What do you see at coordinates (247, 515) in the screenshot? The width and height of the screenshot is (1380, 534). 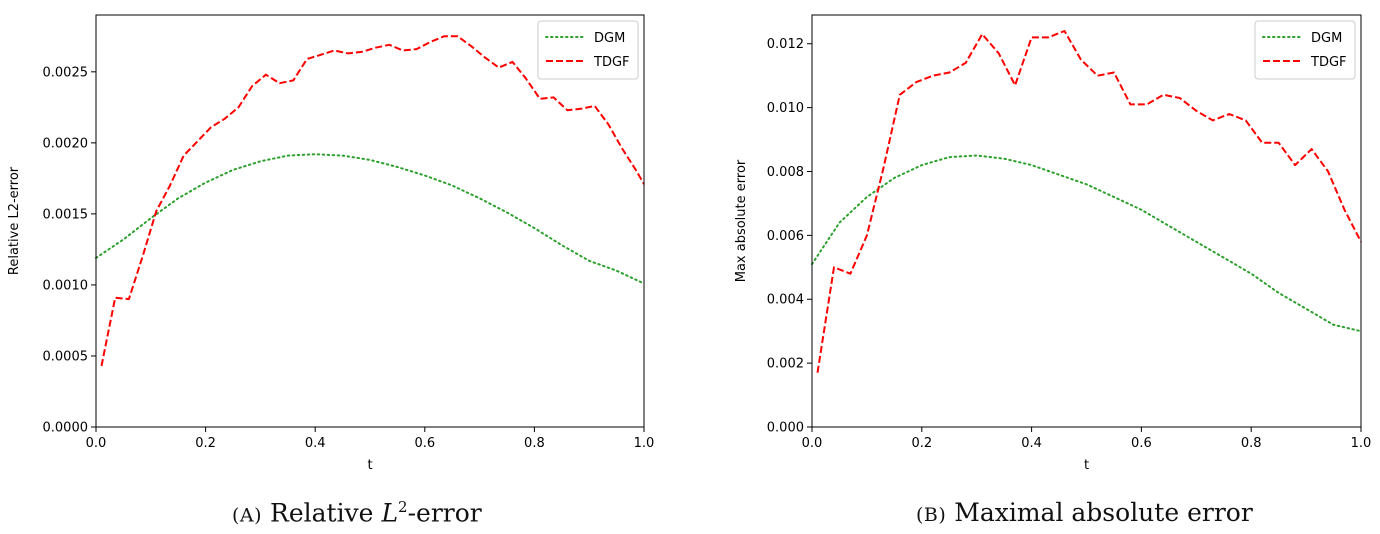 I see `caption-a-label: (A)` at bounding box center [247, 515].